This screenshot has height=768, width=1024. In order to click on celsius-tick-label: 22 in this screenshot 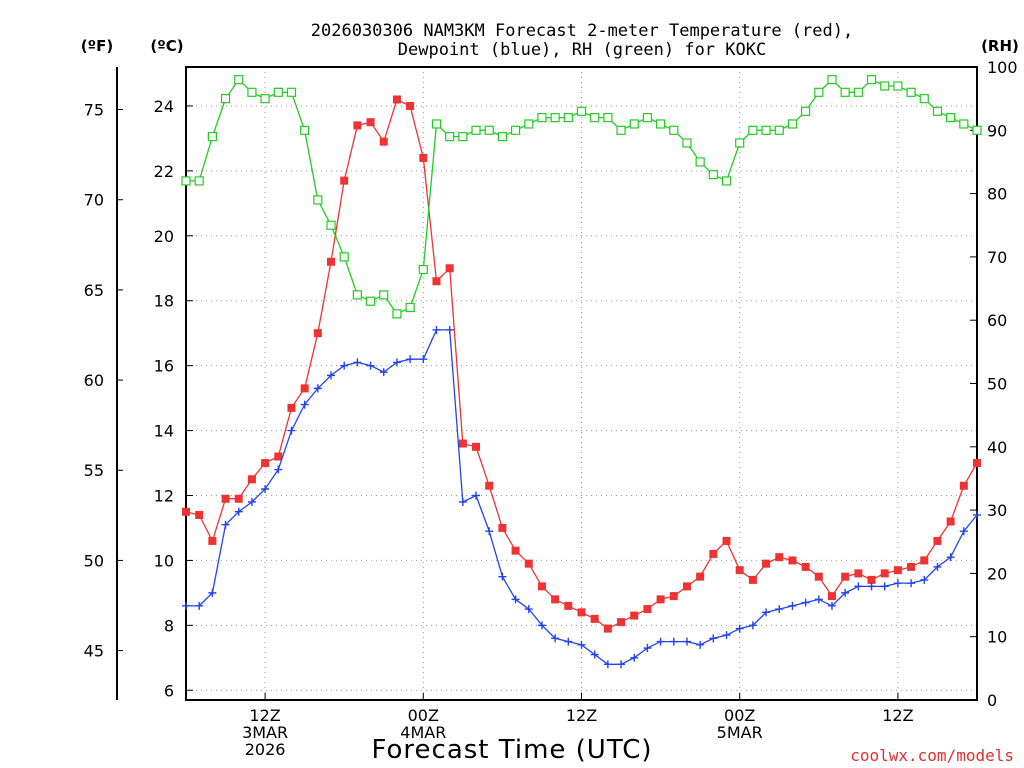, I will do `click(164, 171)`.